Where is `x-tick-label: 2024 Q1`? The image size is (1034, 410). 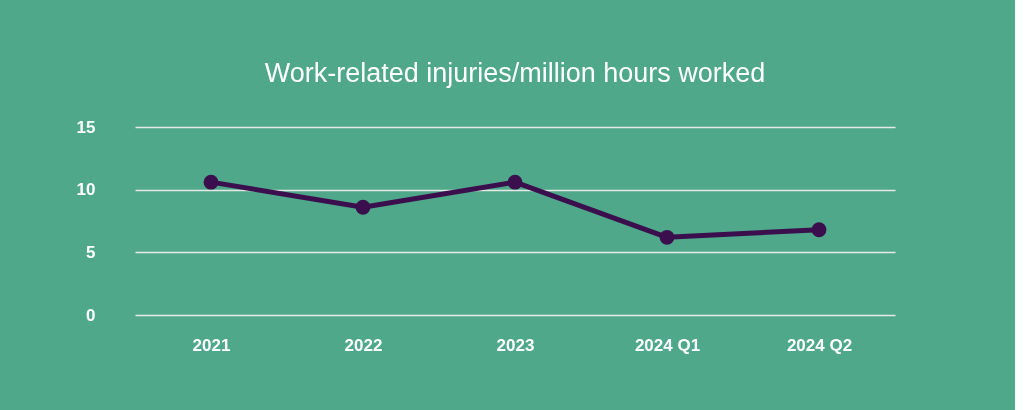
x-tick-label: 2024 Q1 is located at coordinates (667, 345).